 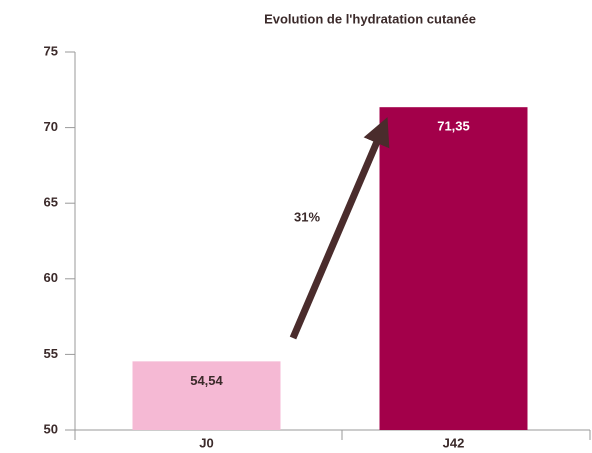 I want to click on y-tick-label: 55, so click(x=51, y=353).